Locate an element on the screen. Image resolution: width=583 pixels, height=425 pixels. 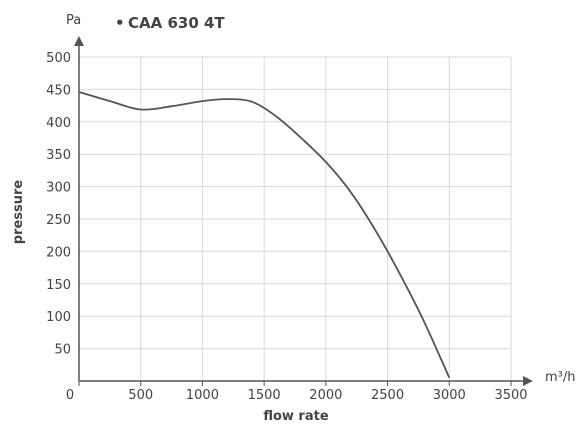
x-tick-label: 0 is located at coordinates (70, 395).